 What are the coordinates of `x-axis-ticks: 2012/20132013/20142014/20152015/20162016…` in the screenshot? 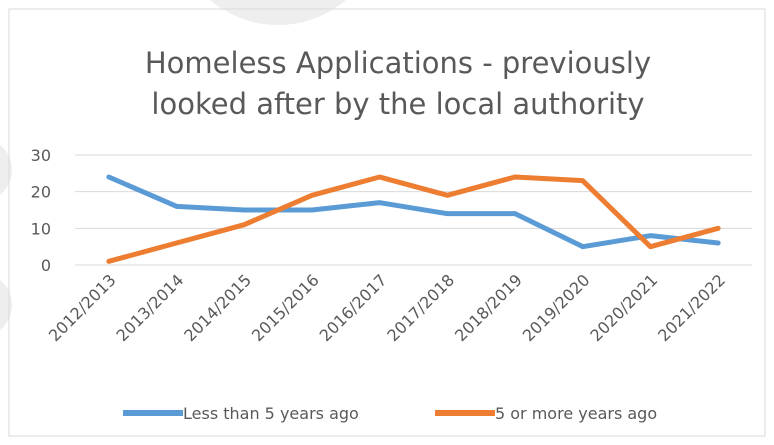 It's located at (387, 307).